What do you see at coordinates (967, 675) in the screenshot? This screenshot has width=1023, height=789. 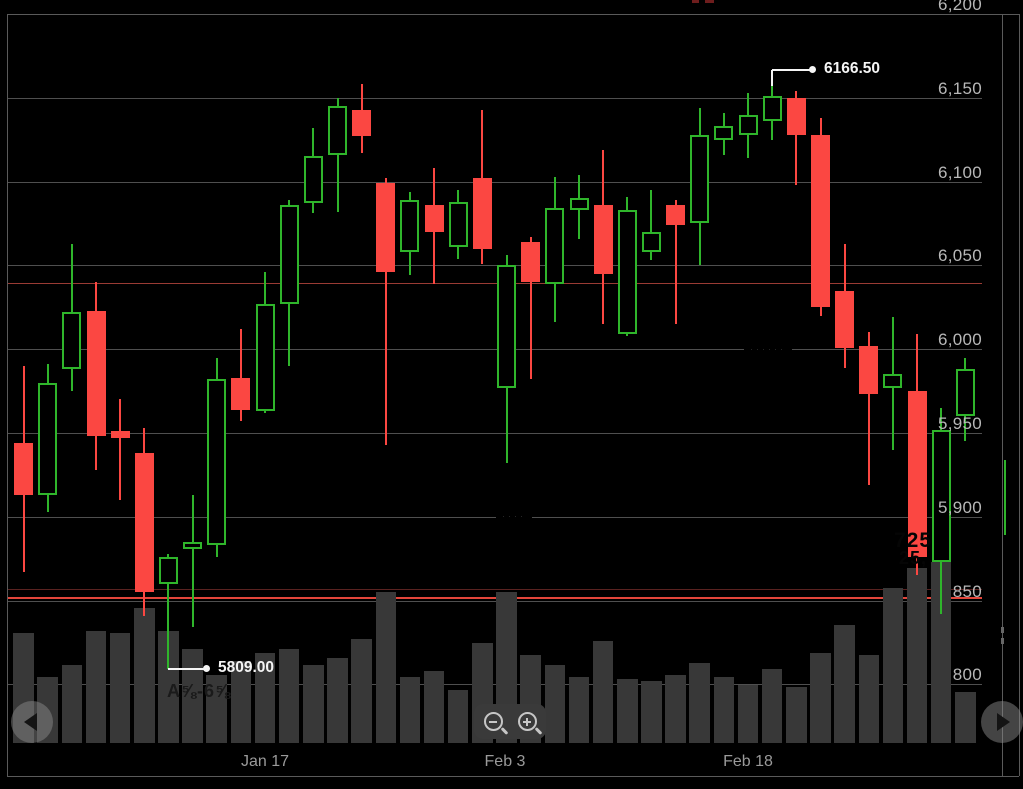 I see `price-axis-label: 800` at bounding box center [967, 675].